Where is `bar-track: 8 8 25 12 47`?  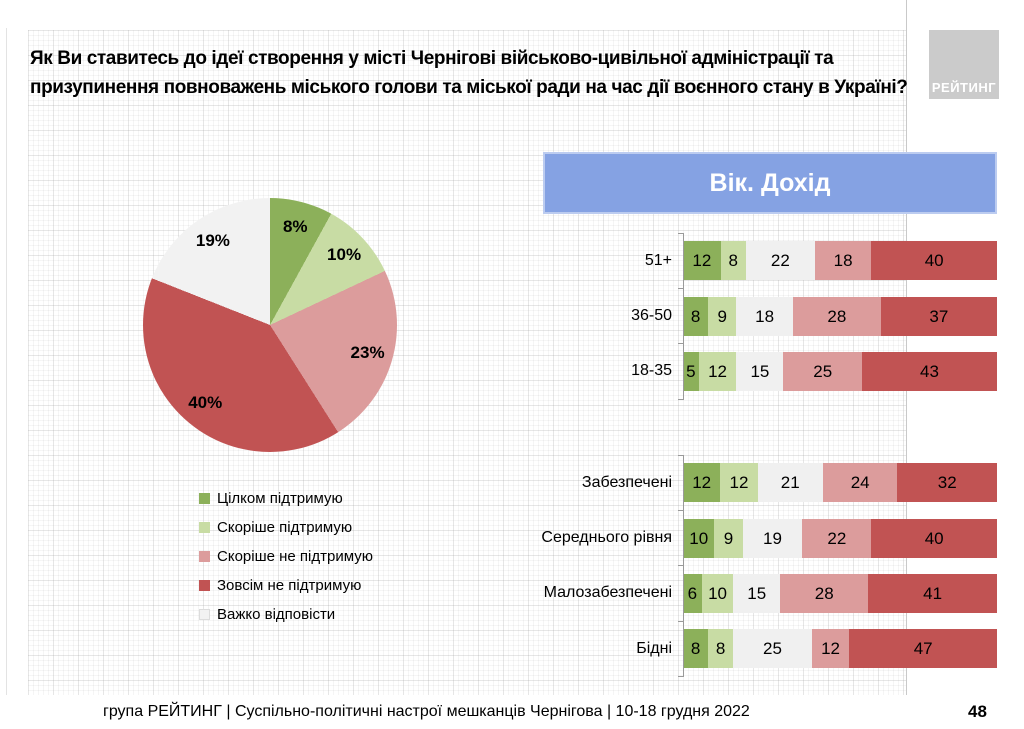 bar-track: 8 8 25 12 47 is located at coordinates (840, 649).